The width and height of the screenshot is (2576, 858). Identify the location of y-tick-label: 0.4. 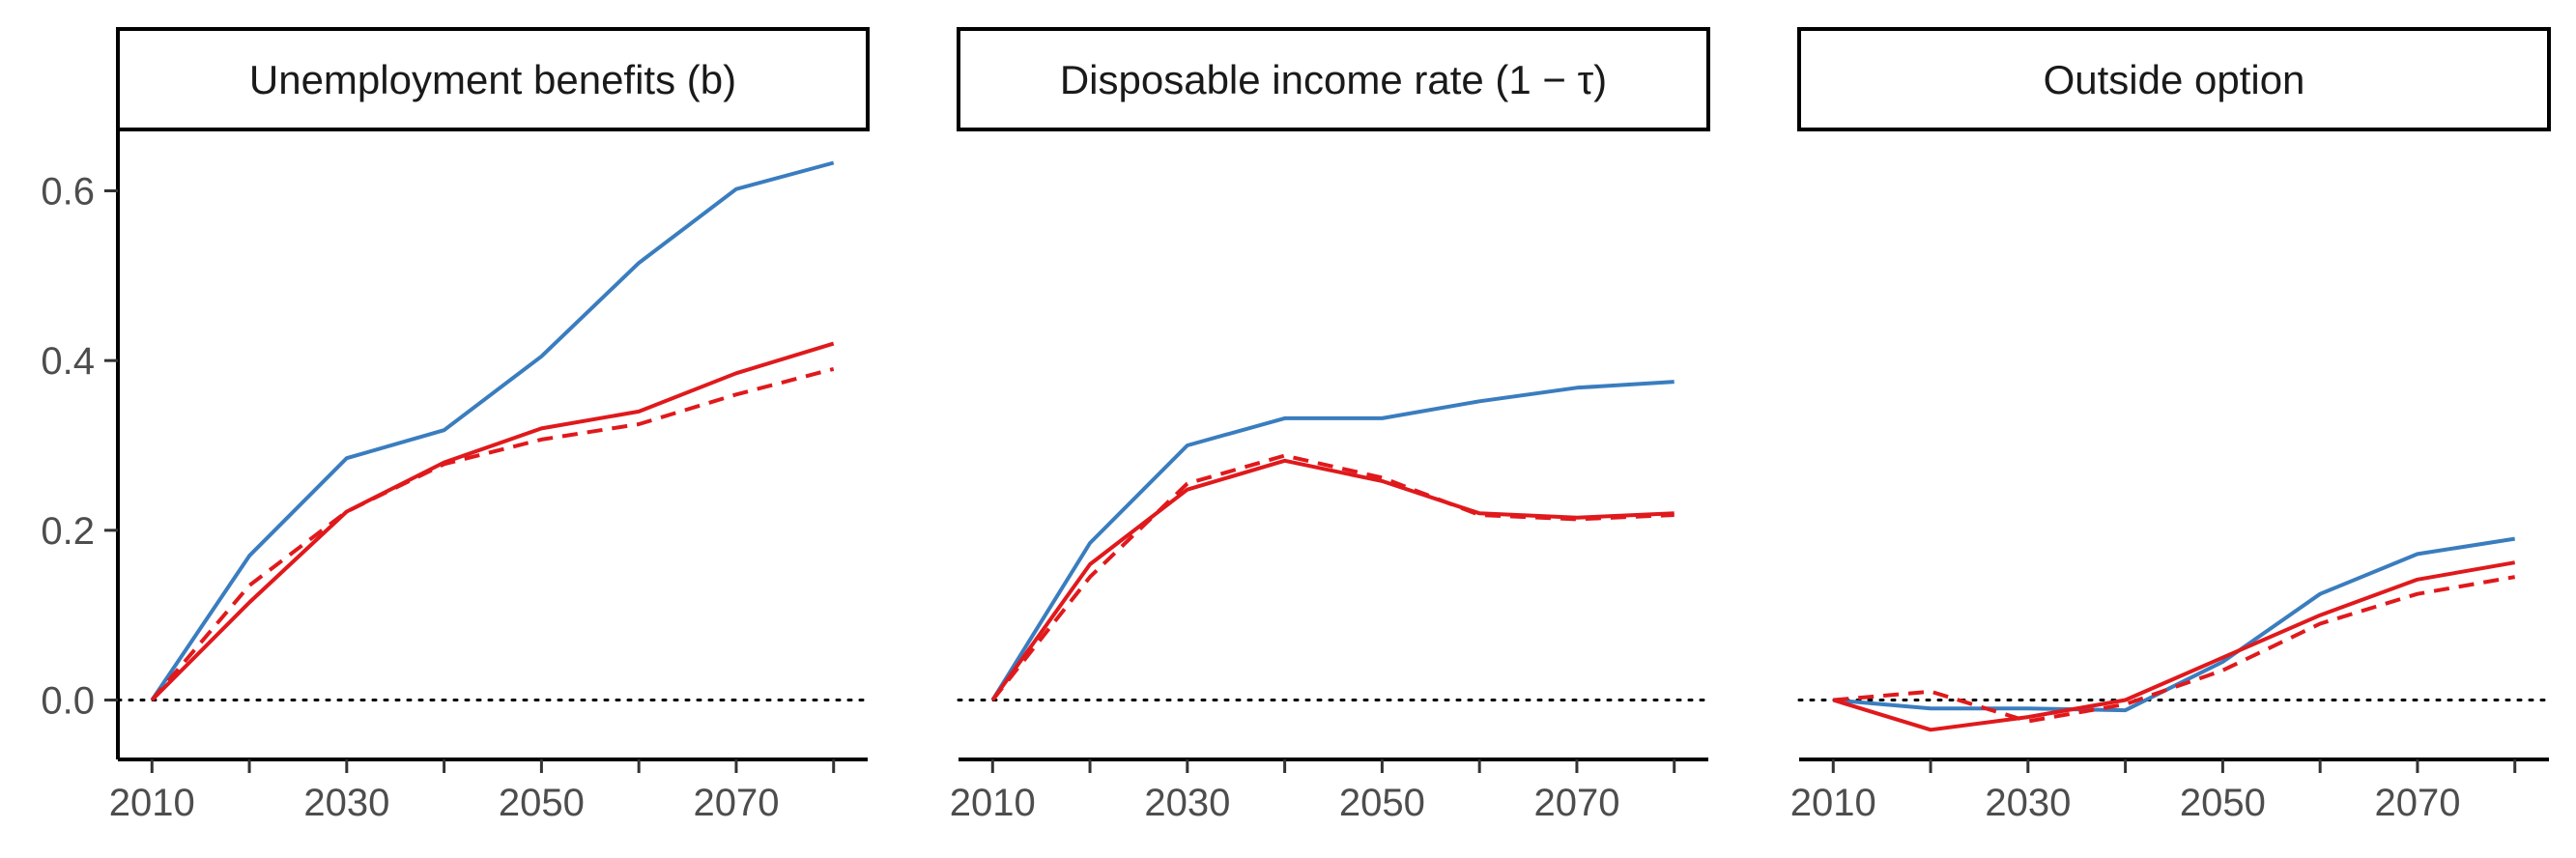
(68, 361).